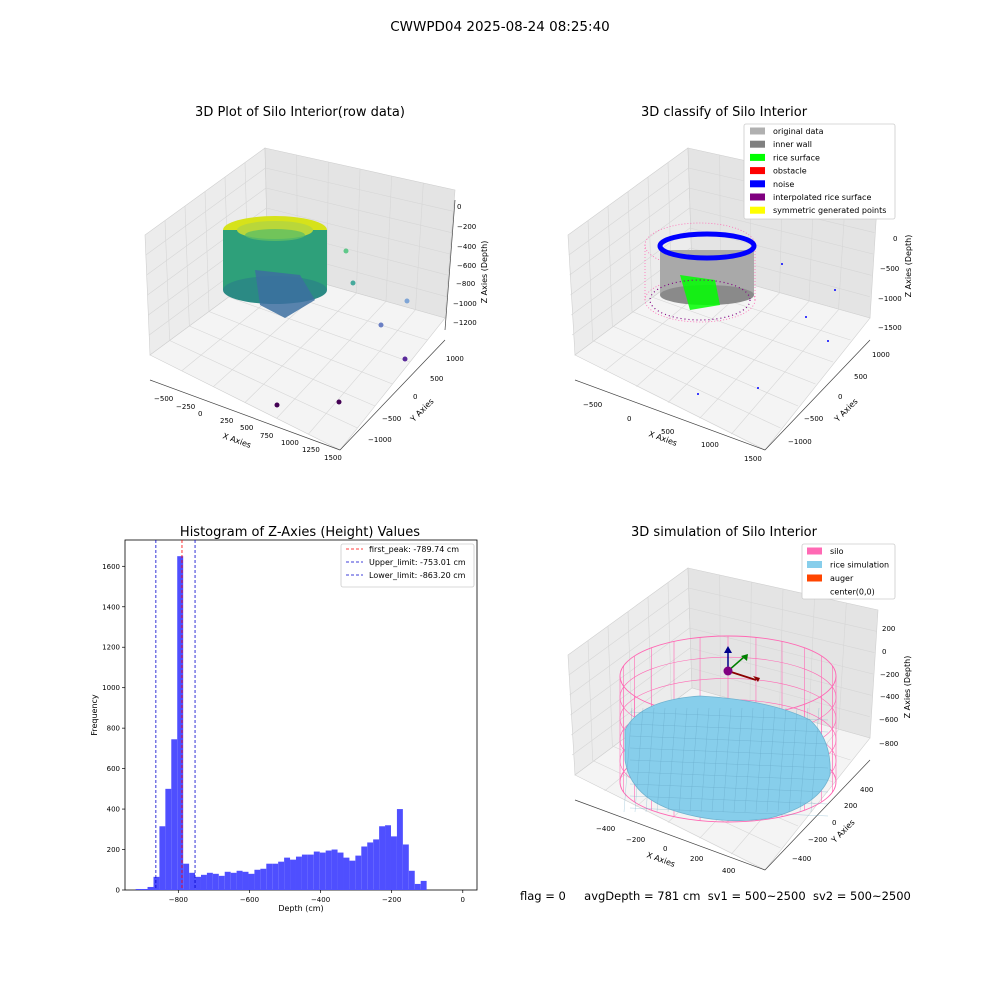 The width and height of the screenshot is (1000, 1000). Describe the element at coordinates (163, 399) in the screenshot. I see `raw-x-tick: −500` at that location.